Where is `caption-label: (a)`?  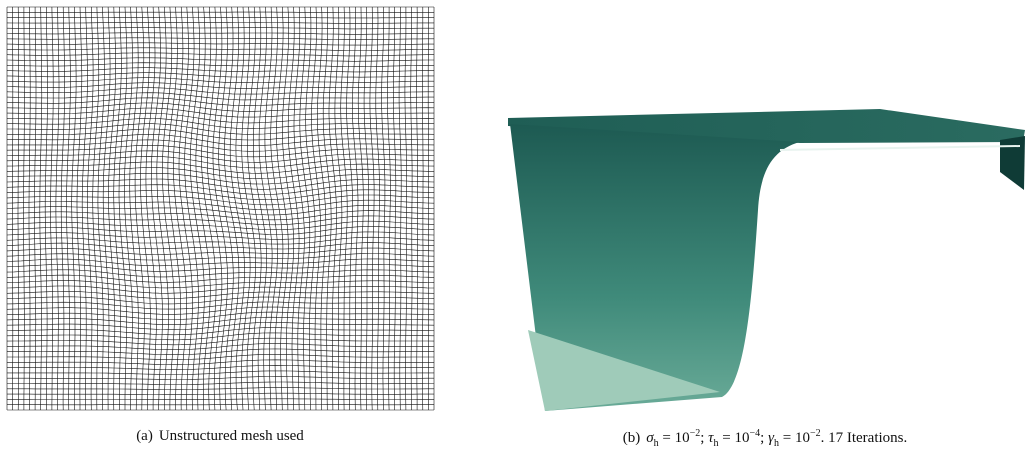 caption-label: (a) is located at coordinates (144, 436).